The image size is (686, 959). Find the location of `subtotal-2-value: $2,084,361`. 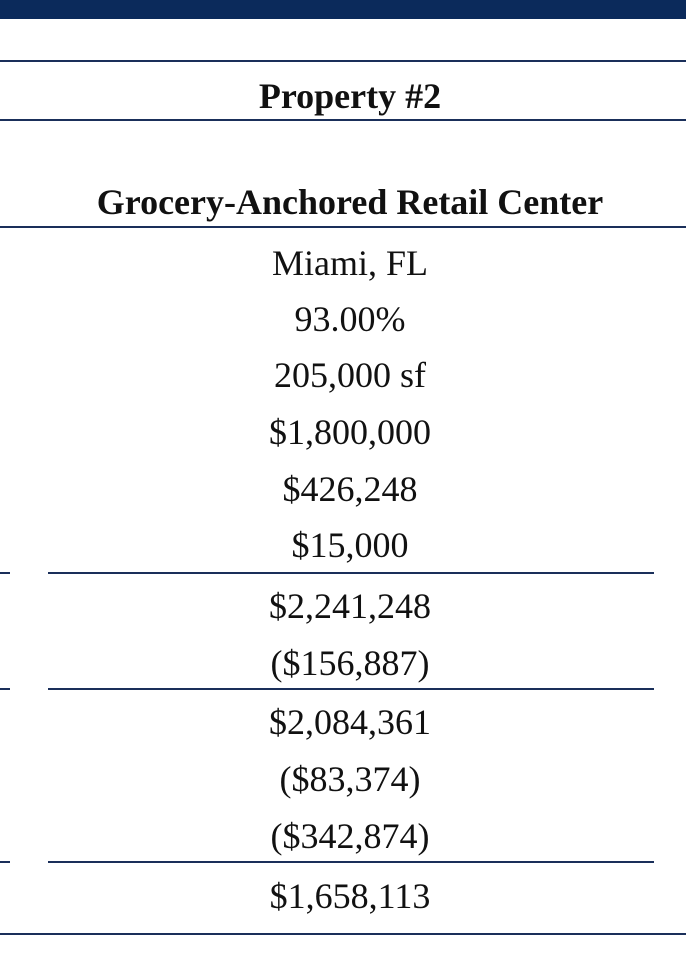

subtotal-2-value: $2,084,361 is located at coordinates (350, 722).